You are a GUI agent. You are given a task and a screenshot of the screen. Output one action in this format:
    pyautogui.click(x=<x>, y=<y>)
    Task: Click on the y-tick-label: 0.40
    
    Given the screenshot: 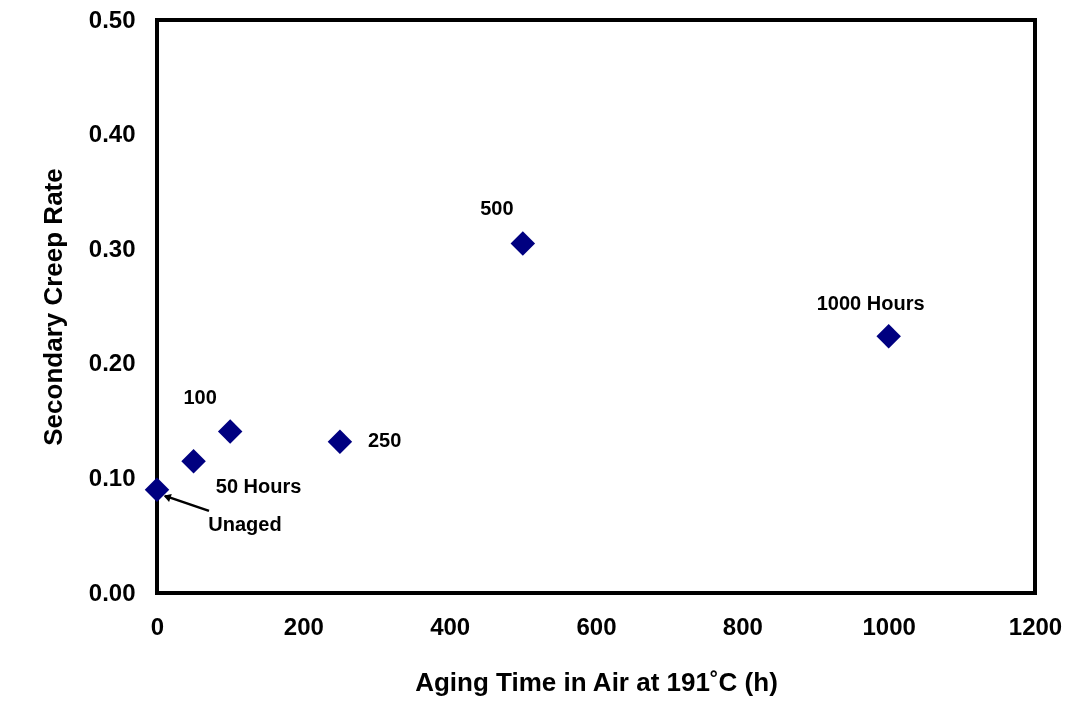 What is the action you would take?
    pyautogui.click(x=112, y=134)
    